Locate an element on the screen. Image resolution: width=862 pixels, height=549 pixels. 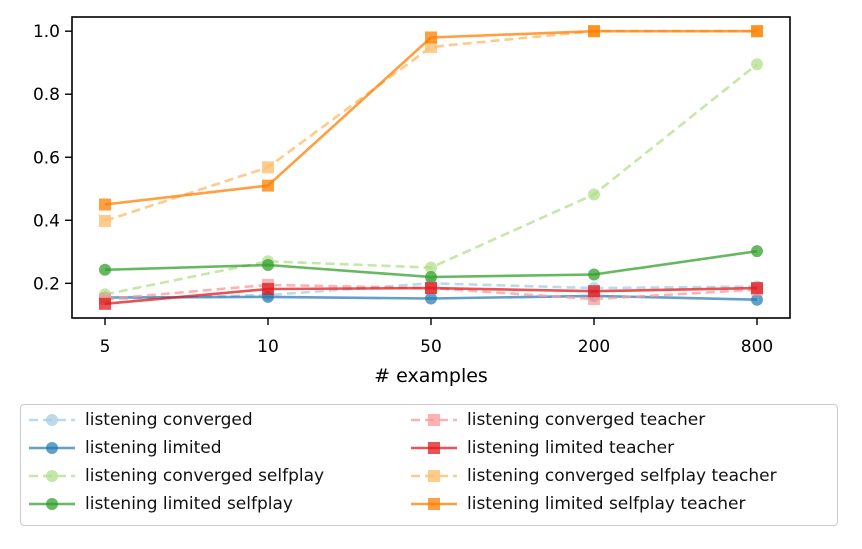
series-listening-limited-teacher is located at coordinates (431, 296).